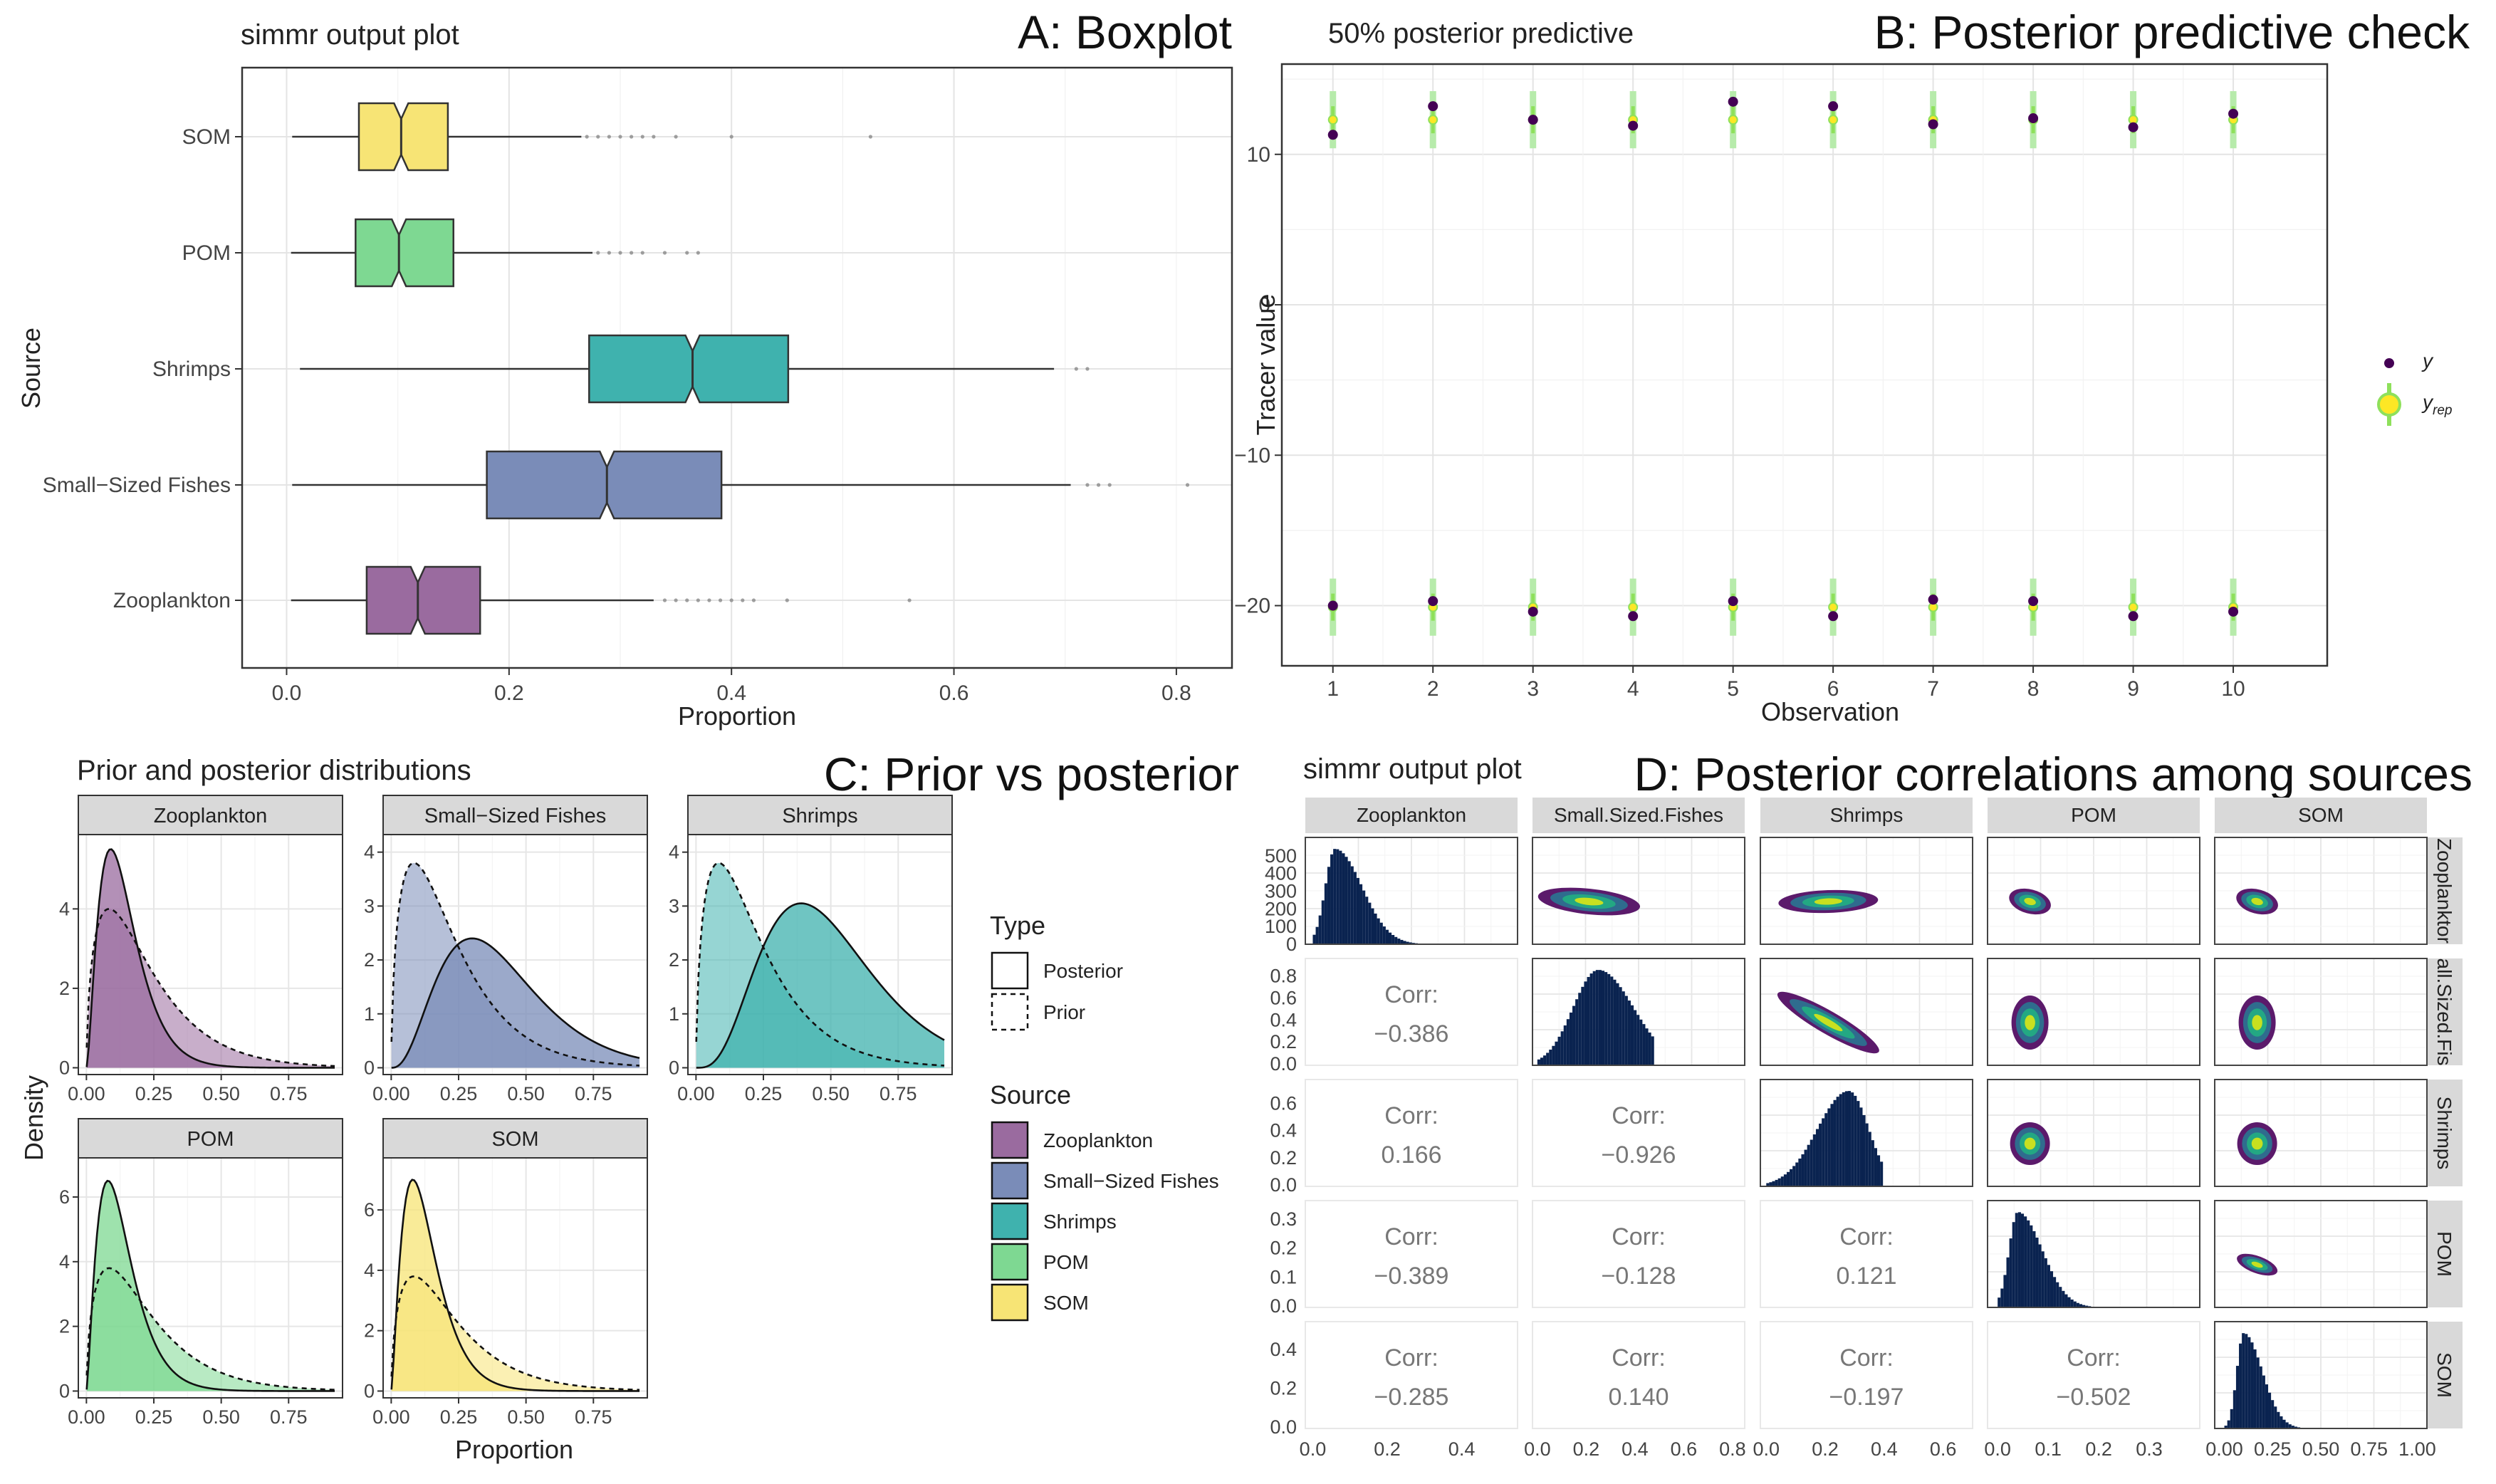 Image resolution: width=2496 pixels, height=1484 pixels. I want to click on c-facet-4: SOM 0 2 4 6 0.00 0.25 0.50 0.75, so click(506, 1273).